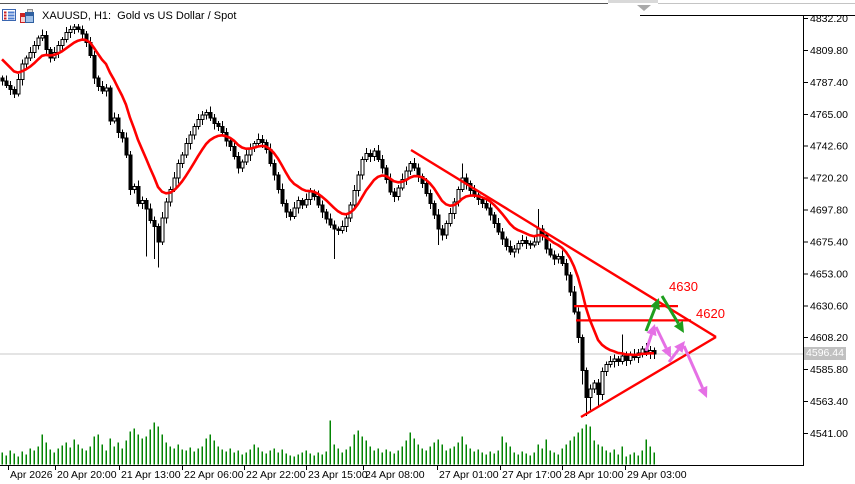 This screenshot has width=855, height=484. I want to click on svg-text: 4653.00, so click(829, 274).